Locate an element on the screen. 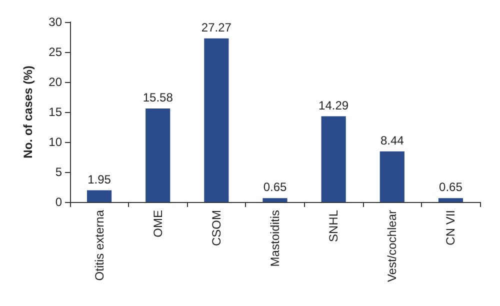 The height and width of the screenshot is (306, 500). x-tick-label: Mastoiditis is located at coordinates (275, 238).